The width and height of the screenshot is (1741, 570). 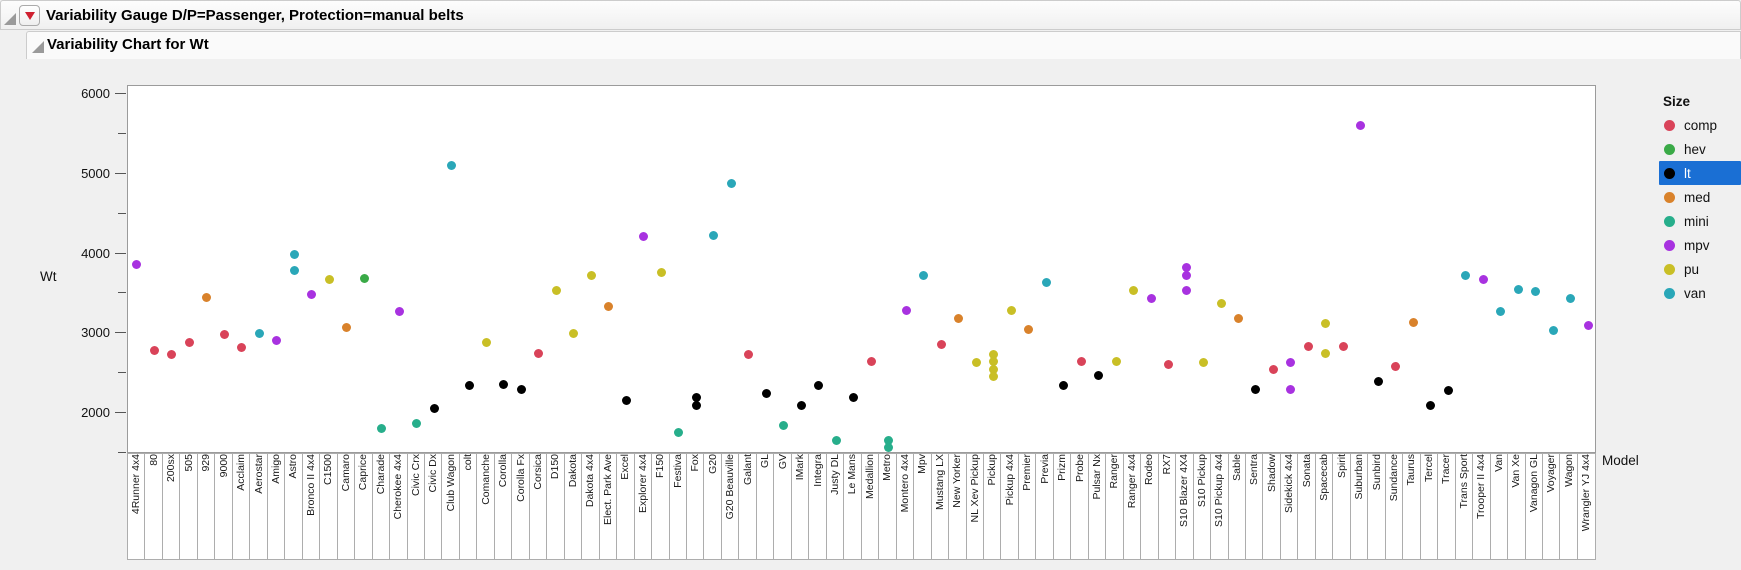 I want to click on legend-item-comp: comp, so click(x=1700, y=125).